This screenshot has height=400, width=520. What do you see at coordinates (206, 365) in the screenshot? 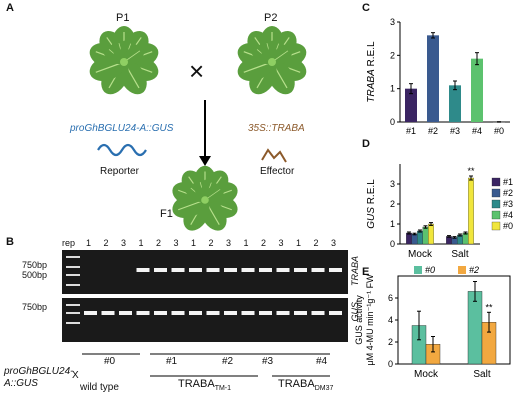
I see `gel-group-lines` at bounding box center [206, 365].